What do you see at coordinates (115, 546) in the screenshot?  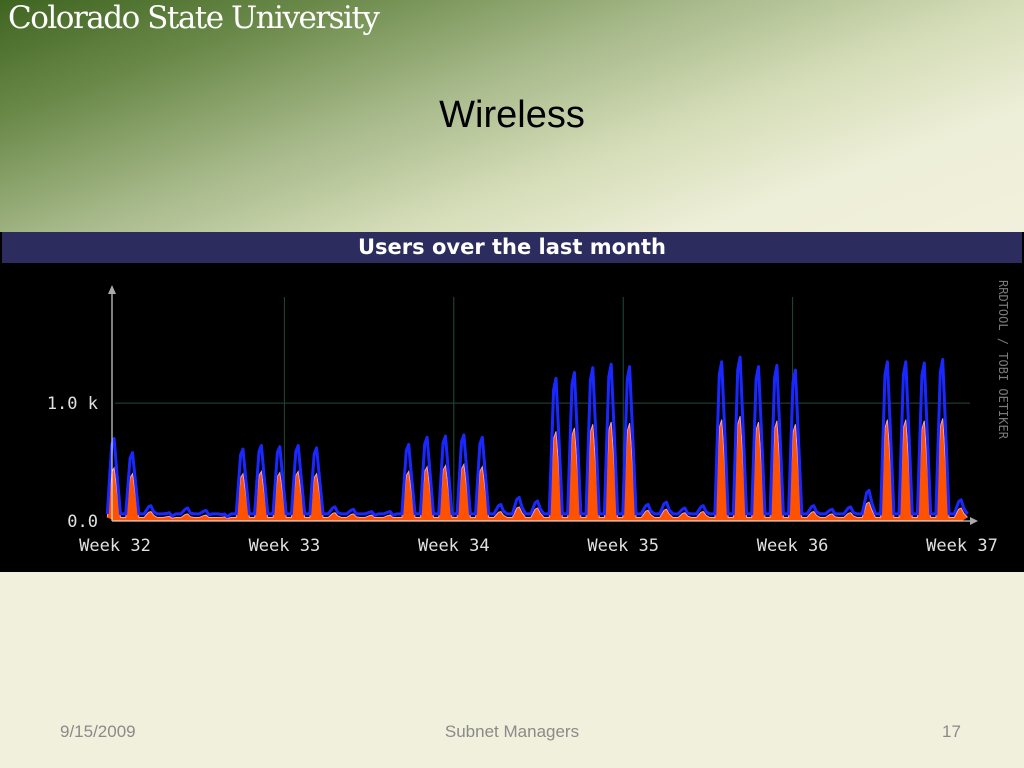 I see `x-tick-label: Week 32` at bounding box center [115, 546].